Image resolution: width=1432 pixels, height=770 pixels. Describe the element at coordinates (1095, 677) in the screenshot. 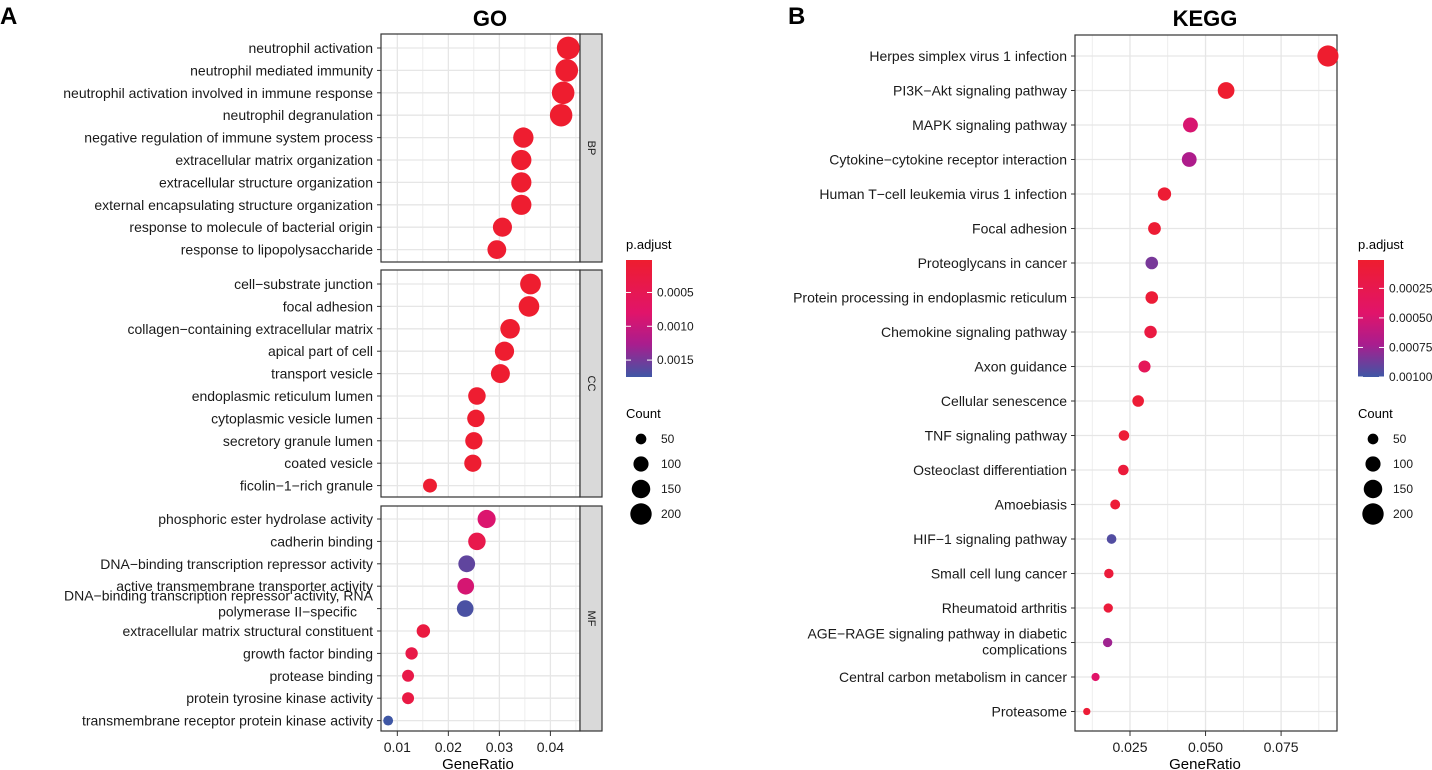

I see `kegg-dot-central-carbon-metabolism-in-cancer` at that location.